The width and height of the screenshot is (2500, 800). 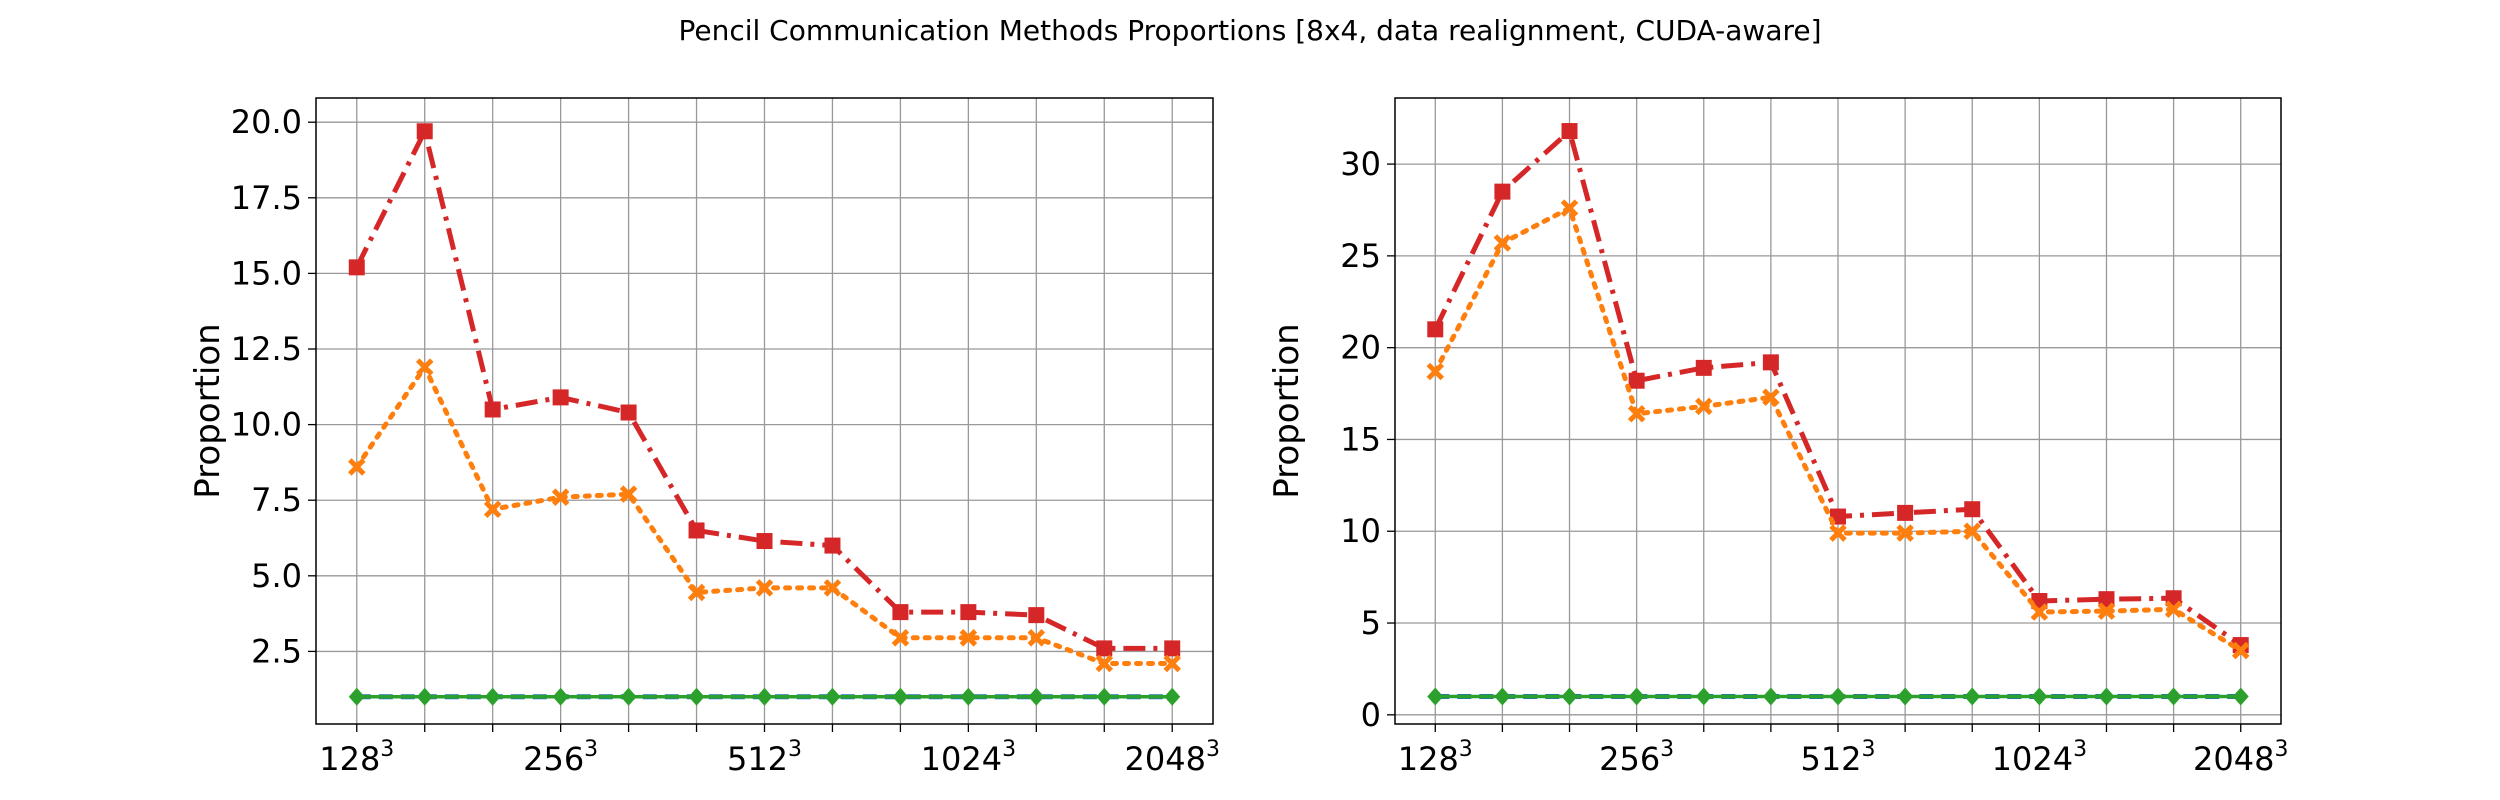 What do you see at coordinates (276, 651) in the screenshot?
I see `y-tick-label: 2.5` at bounding box center [276, 651].